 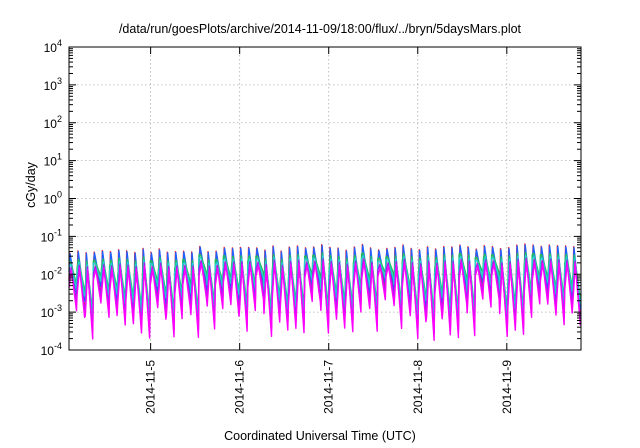 I want to click on y-tick-label: 10², so click(x=53, y=122).